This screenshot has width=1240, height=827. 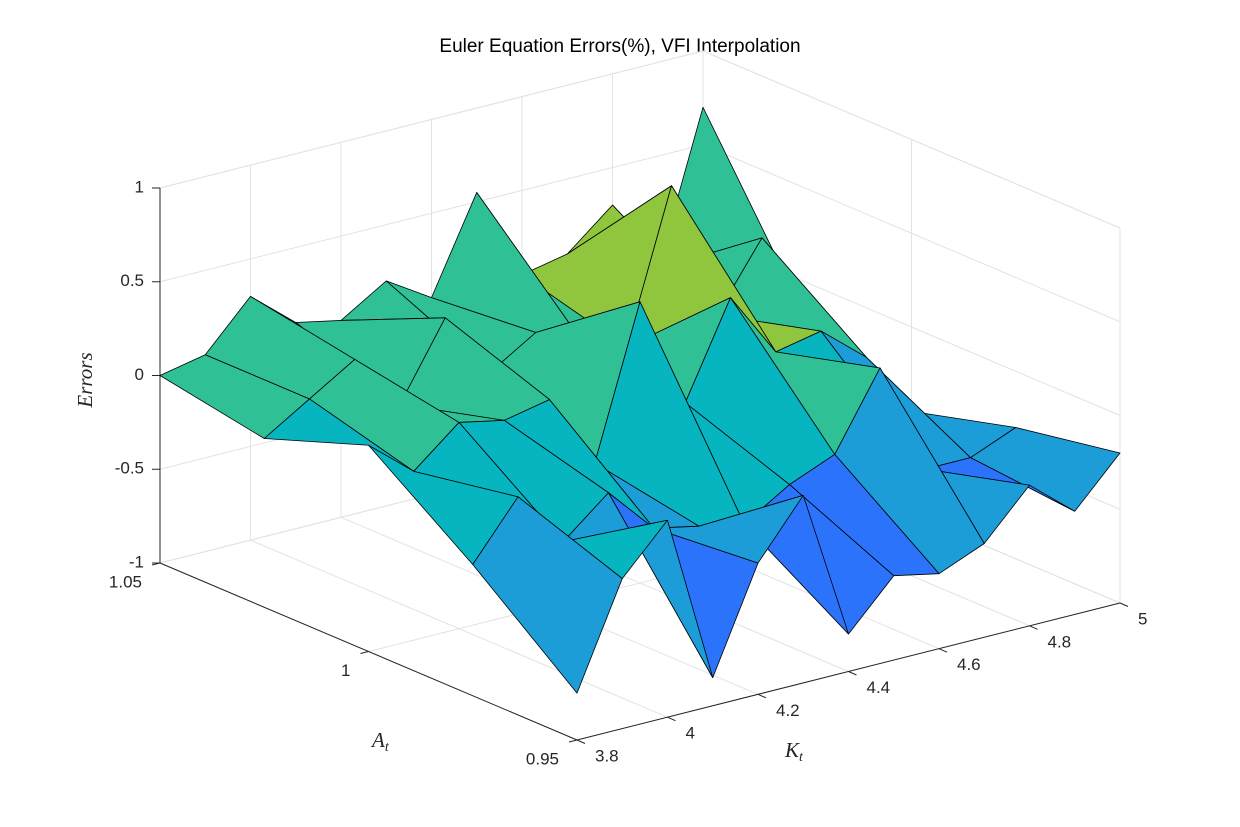 I want to click on x-axis-label: Kt, so click(x=794, y=751).